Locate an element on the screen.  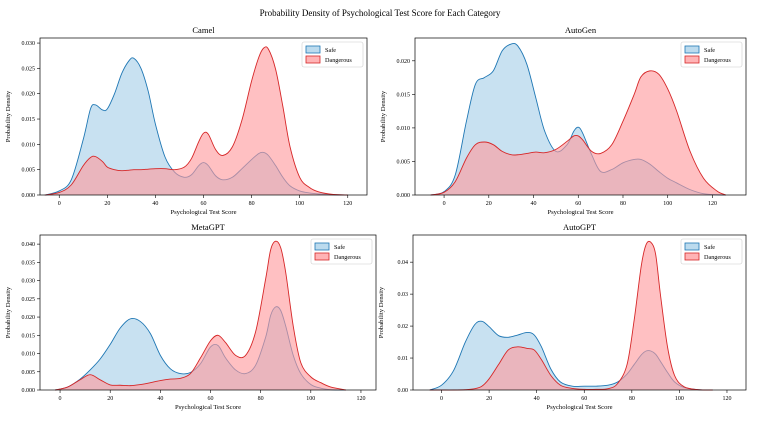
y-tick-label: 0.00 is located at coordinates (403, 391).